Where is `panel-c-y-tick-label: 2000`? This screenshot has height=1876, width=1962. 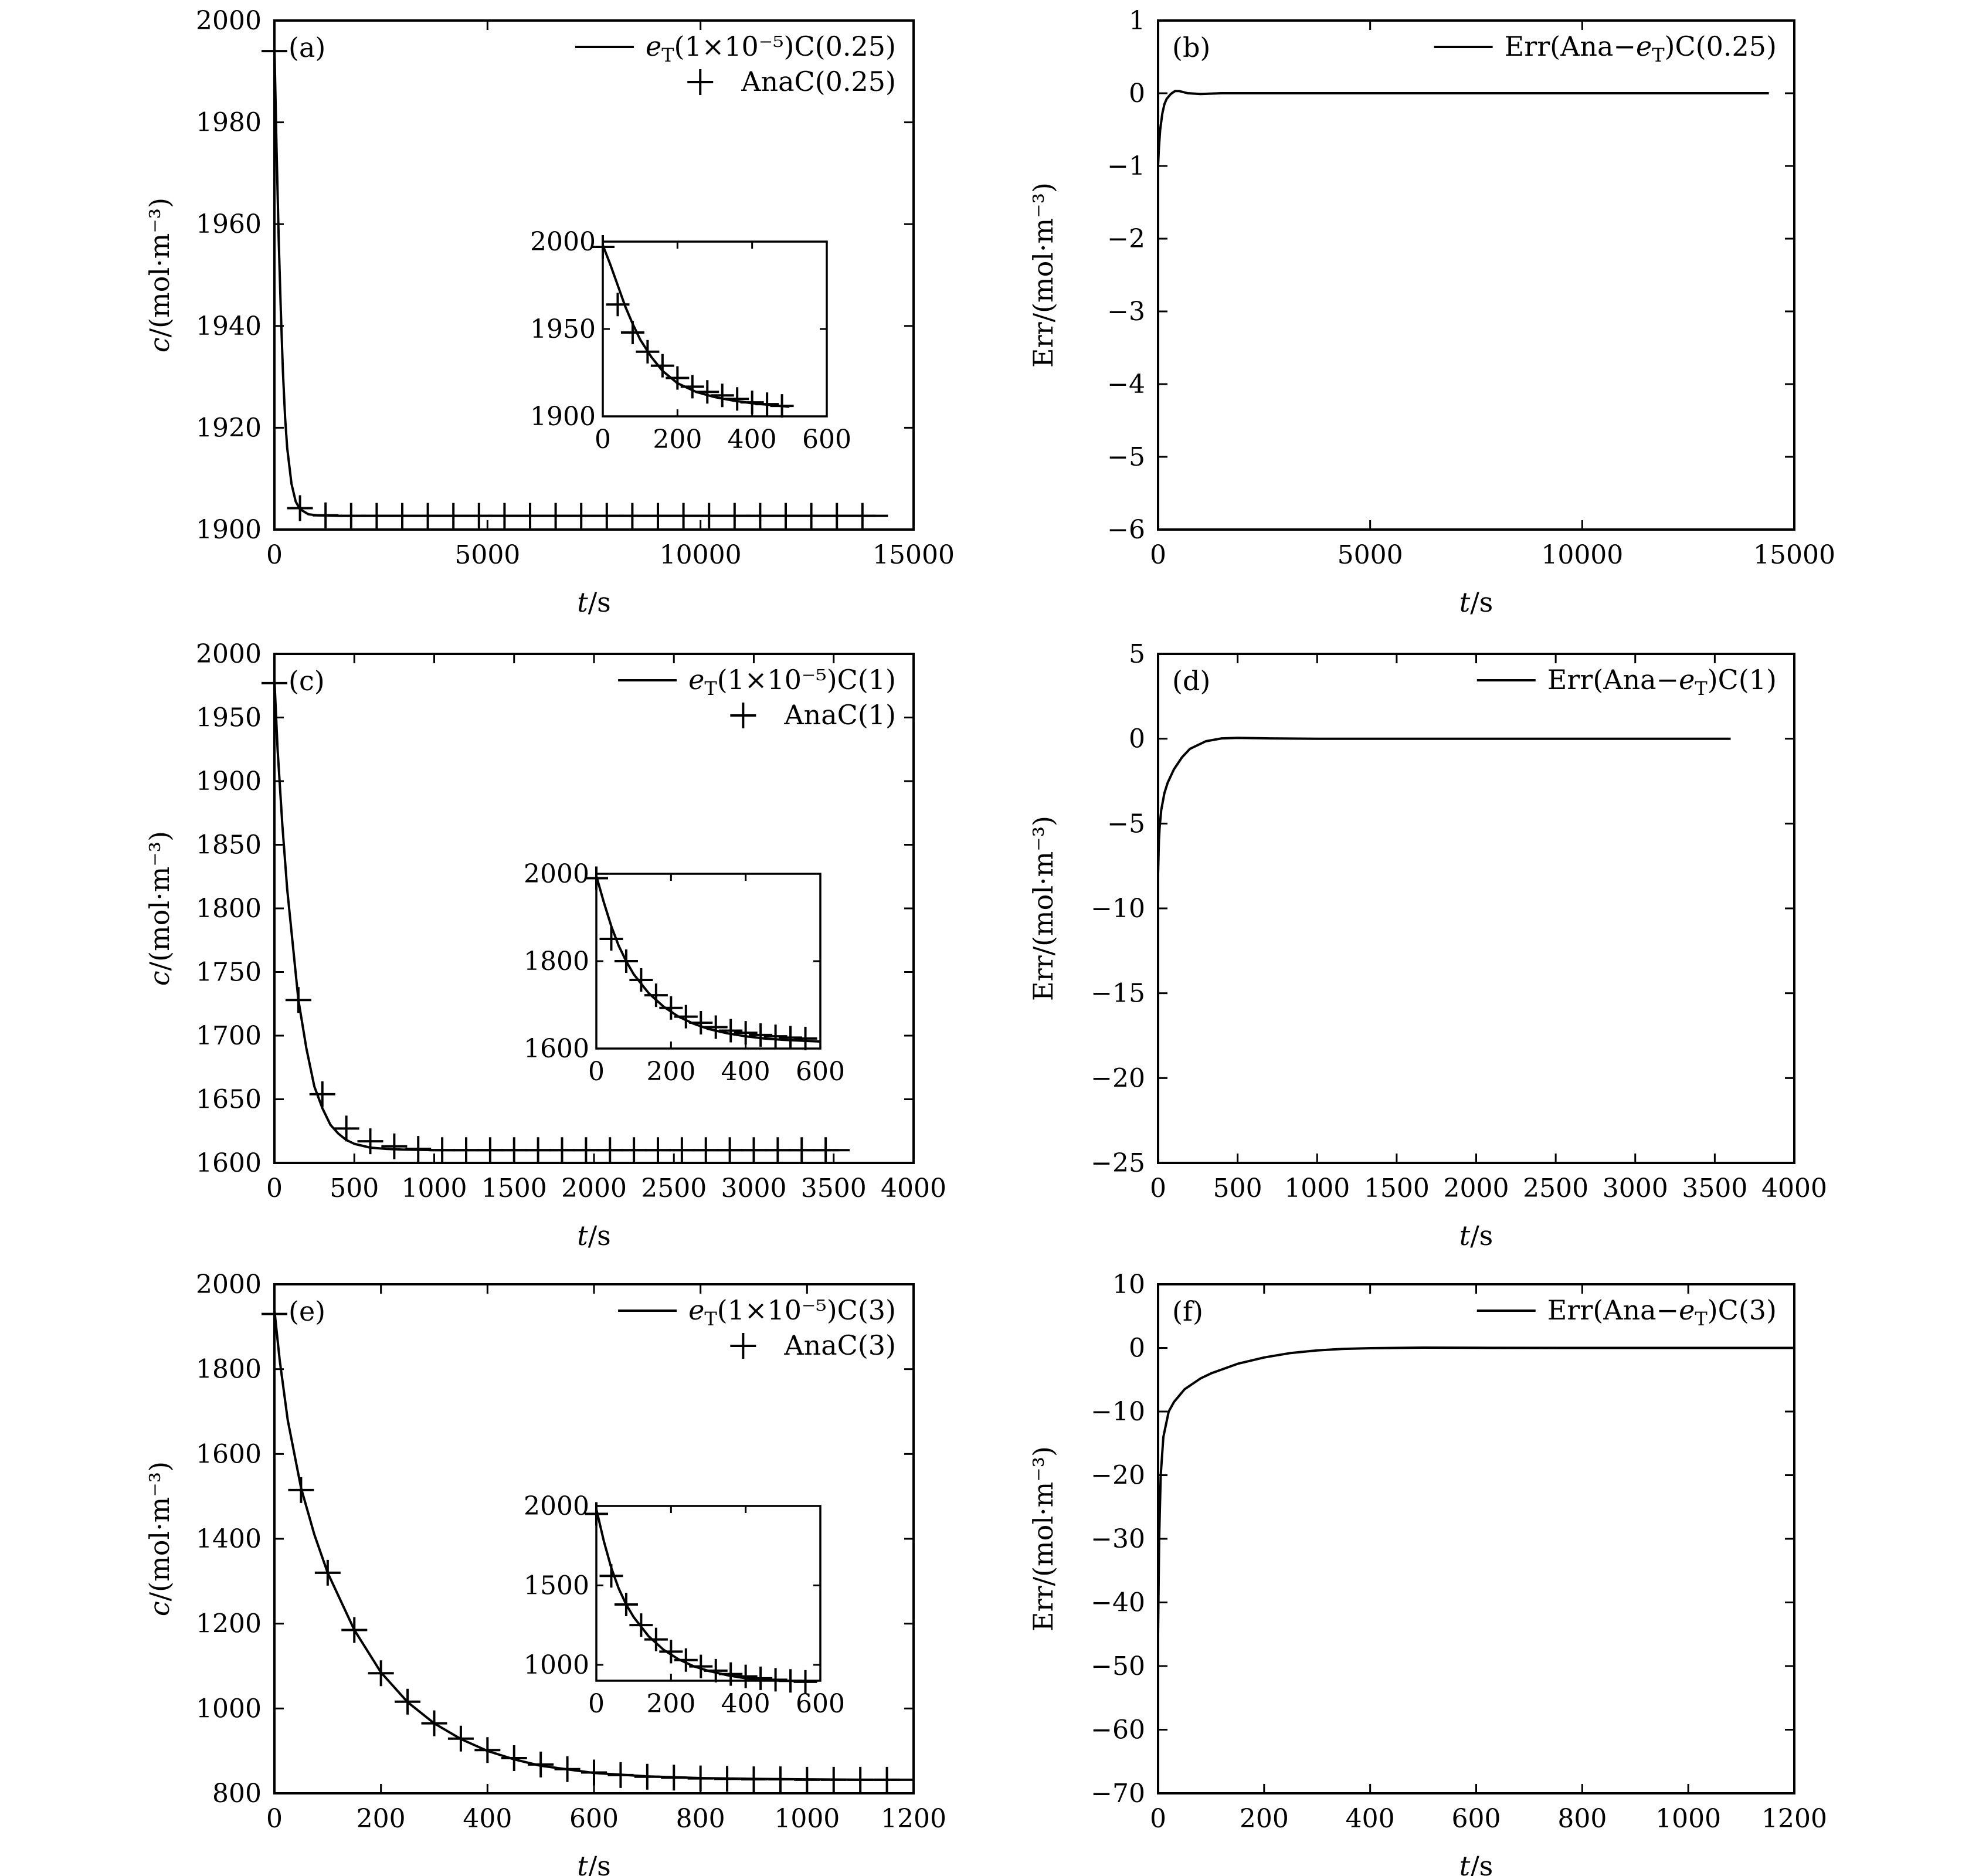
panel-c-y-tick-label: 2000 is located at coordinates (229, 654).